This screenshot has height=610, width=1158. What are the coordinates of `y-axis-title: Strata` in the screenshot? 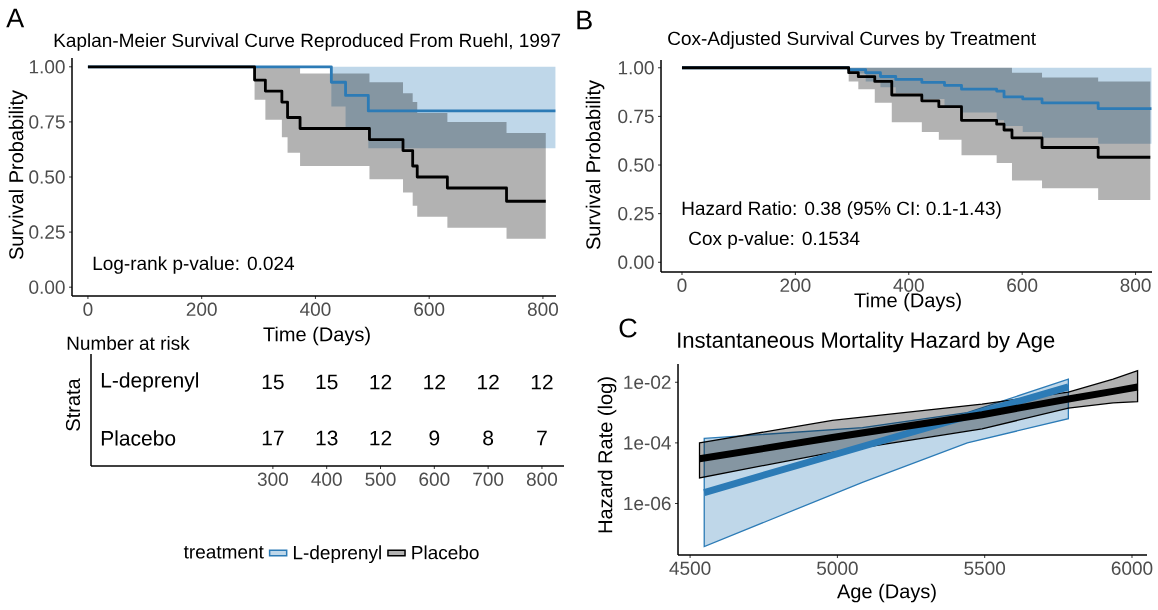 It's located at (73, 404).